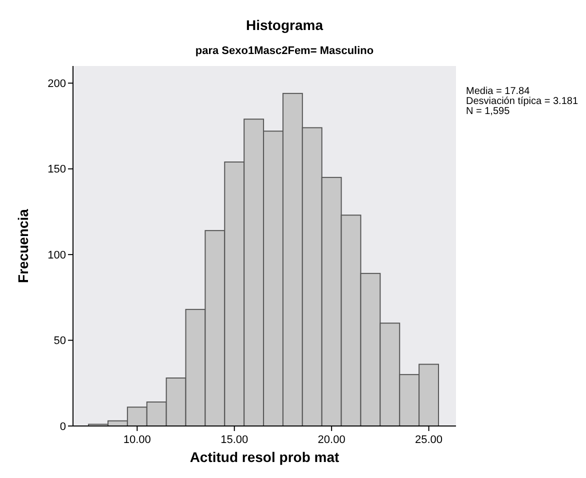 This screenshot has width=586, height=478. Describe the element at coordinates (522, 101) in the screenshot. I see `text: Desviación típica = 3.181` at that location.